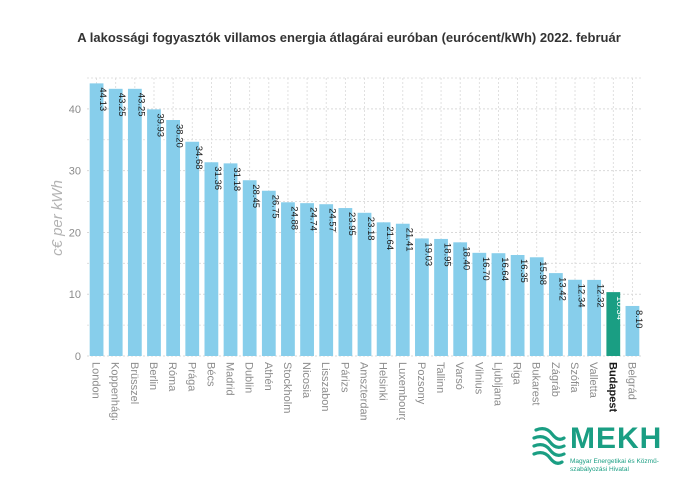  What do you see at coordinates (153, 376) in the screenshot?
I see `x-tick-label: Berlin` at bounding box center [153, 376].